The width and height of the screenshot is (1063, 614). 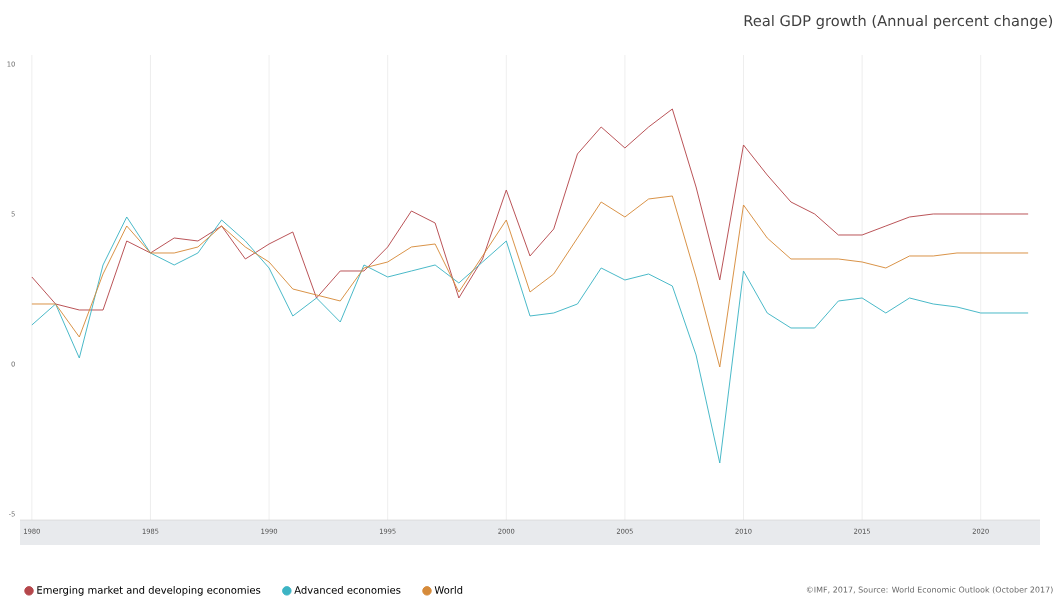 I want to click on legend-label: World, so click(x=448, y=590).